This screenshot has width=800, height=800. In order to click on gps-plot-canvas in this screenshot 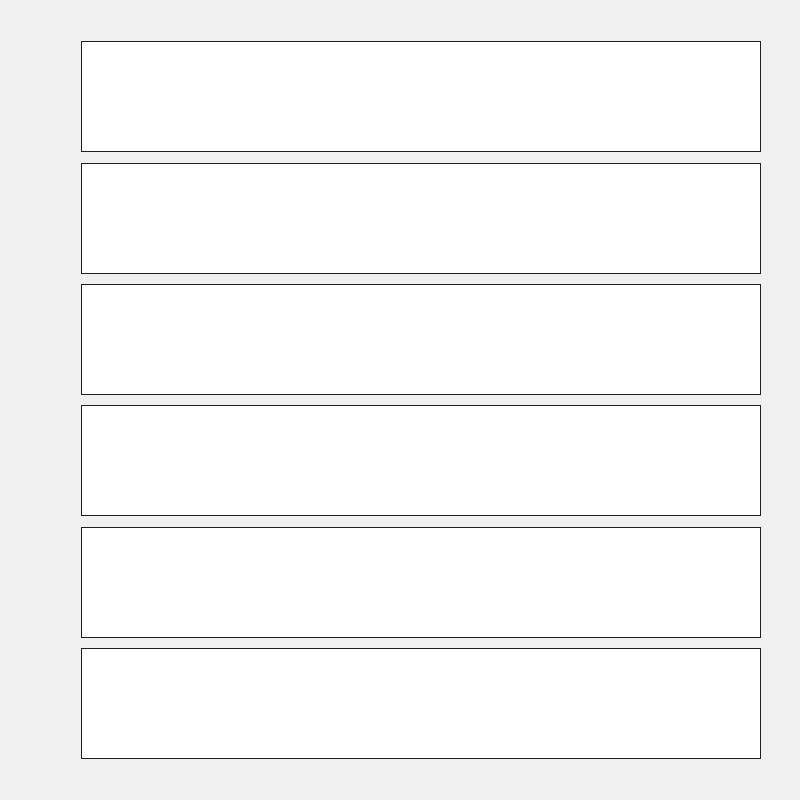, I will do `click(421, 96)`.